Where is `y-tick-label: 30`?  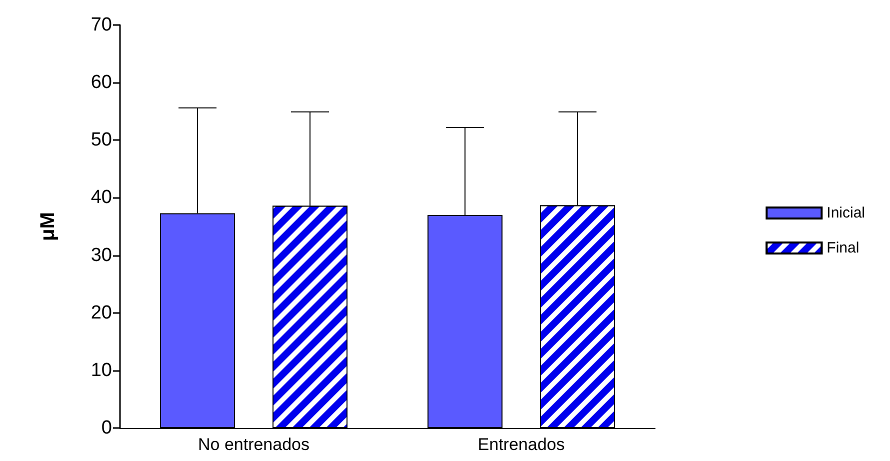 y-tick-label: 30 is located at coordinates (101, 255).